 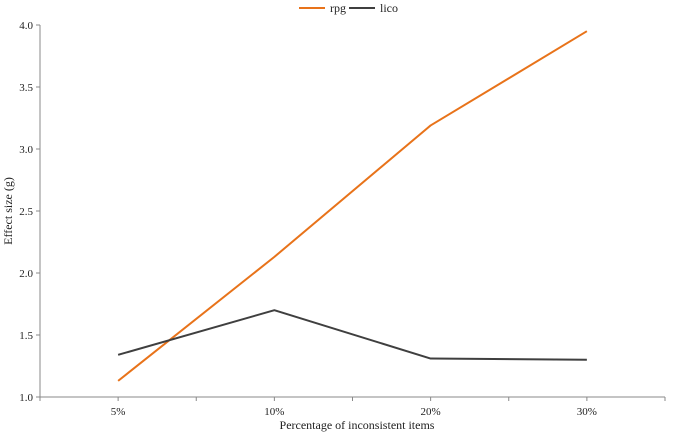 I want to click on y-axis-ticks: 1.0 1.5 2.0 2.5 3.0 3.5 4.0, so click(x=29, y=212).